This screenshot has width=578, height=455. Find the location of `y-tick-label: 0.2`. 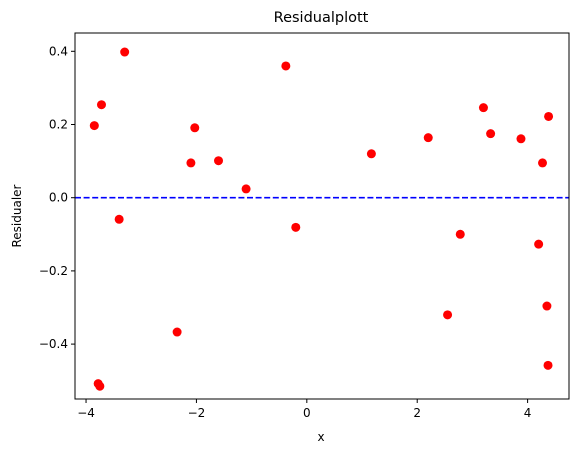

y-tick-label: 0.2 is located at coordinates (58, 125).